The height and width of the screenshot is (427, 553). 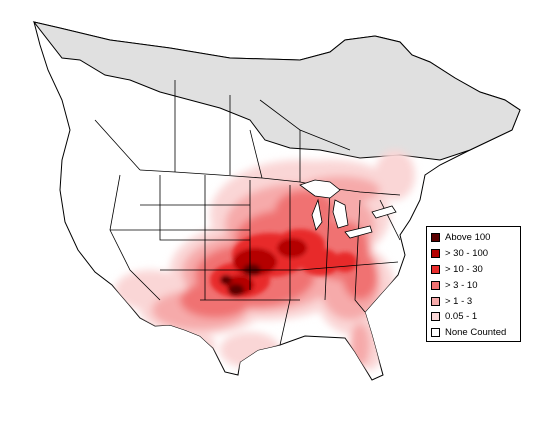 I want to click on legend-label: > 3 - 10, so click(x=461, y=285).